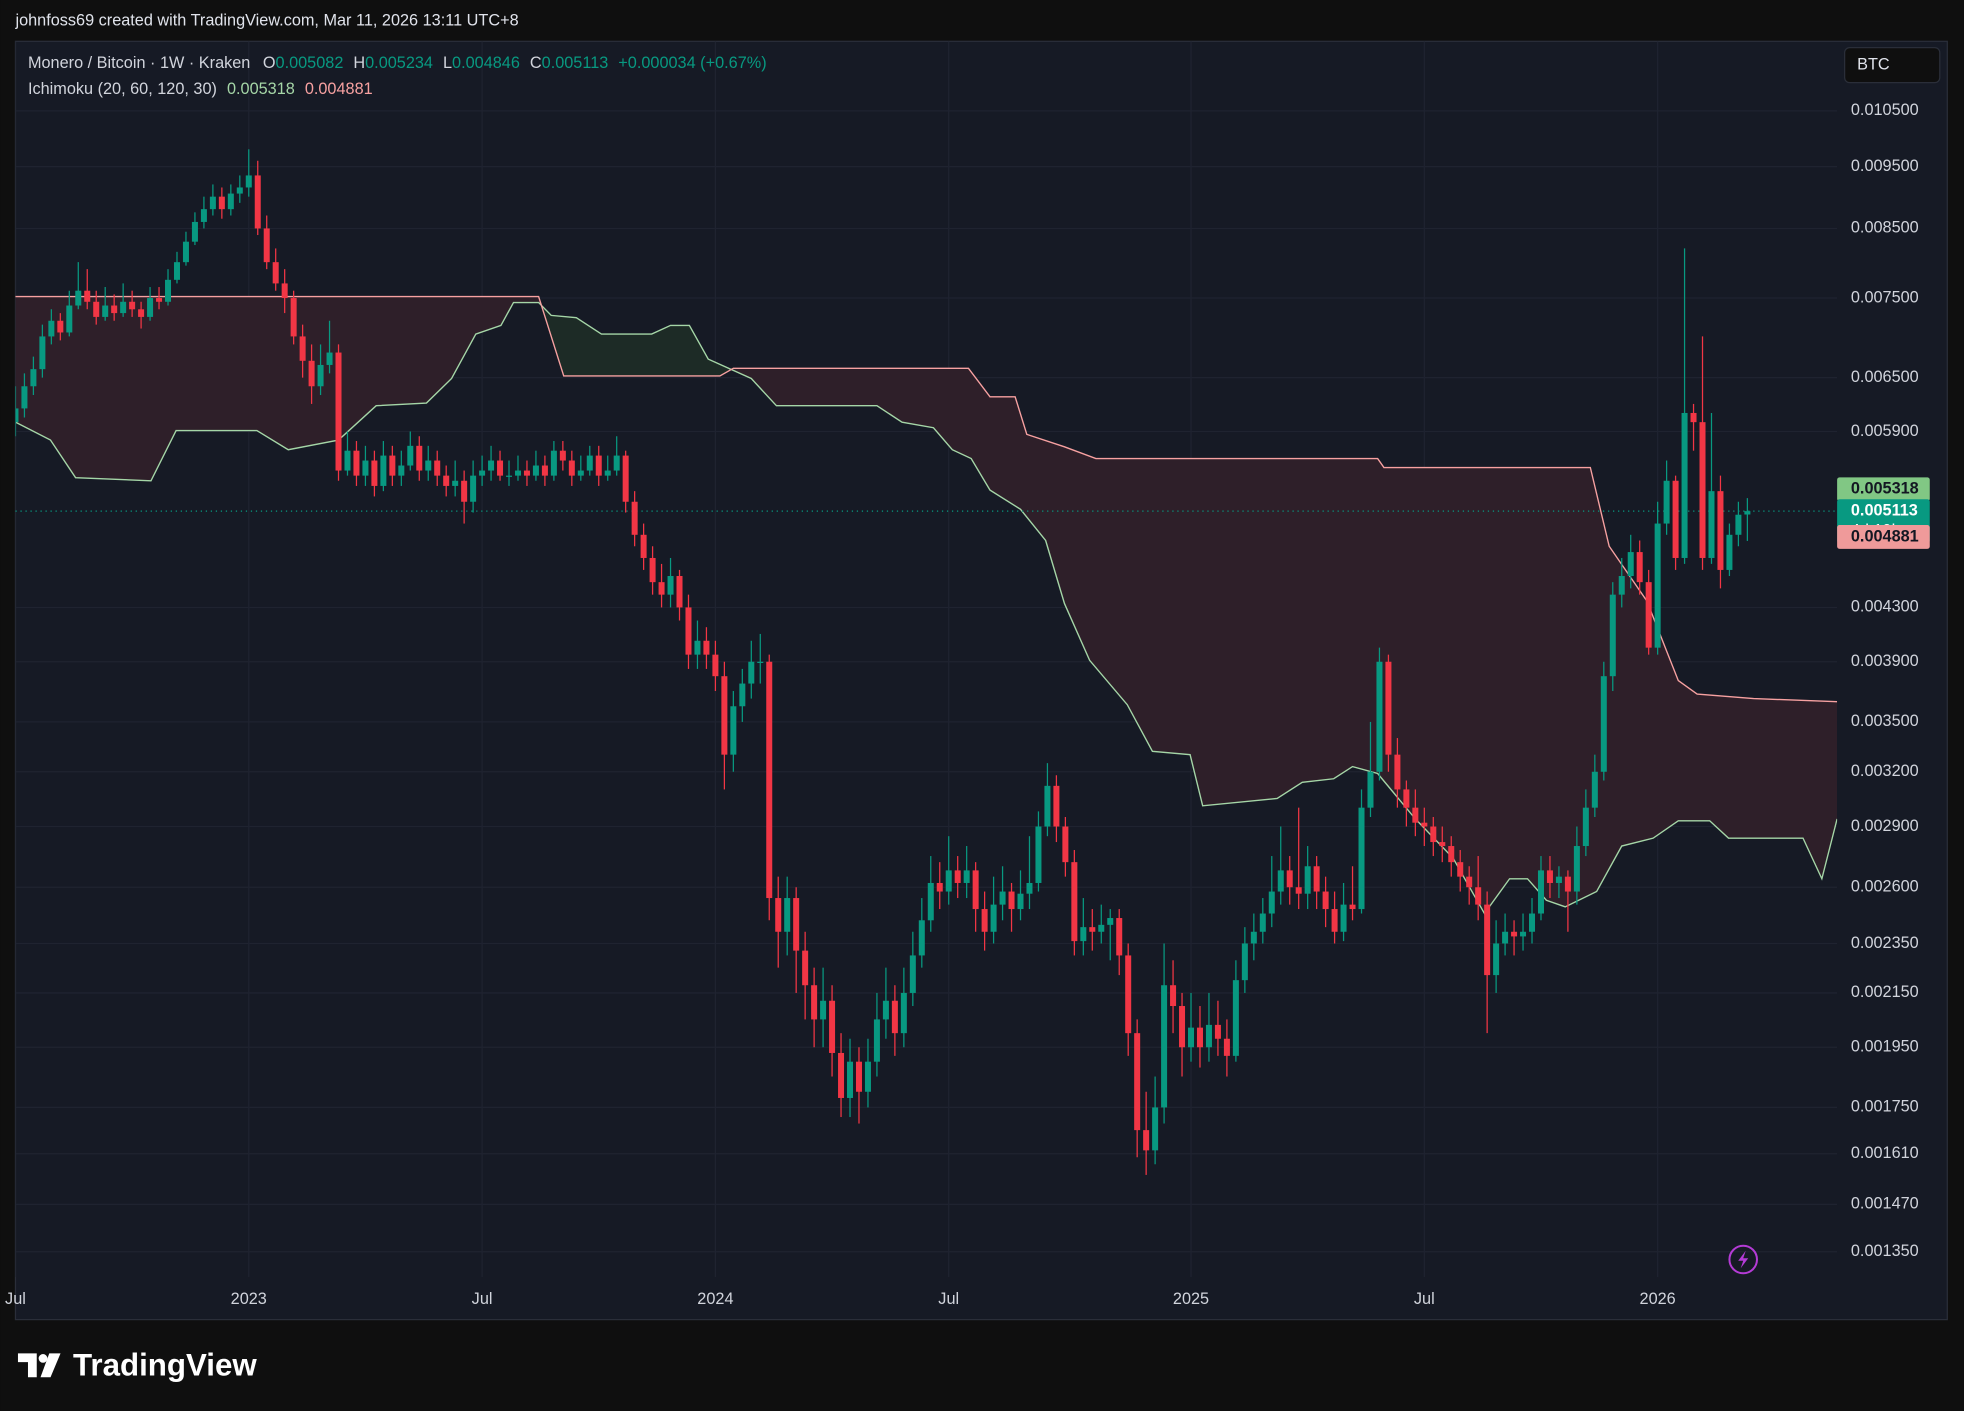 The image size is (1964, 1411). Describe the element at coordinates (486, 63) in the screenshot. I see `ohlc-value: 0.004846` at that location.